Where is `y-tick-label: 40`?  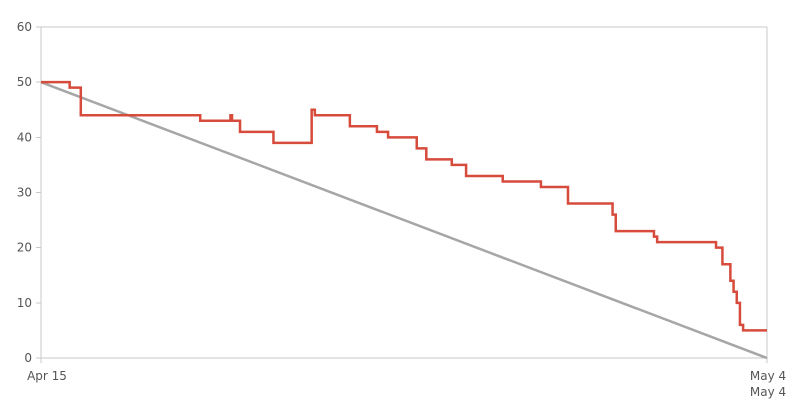 y-tick-label: 40 is located at coordinates (24, 137).